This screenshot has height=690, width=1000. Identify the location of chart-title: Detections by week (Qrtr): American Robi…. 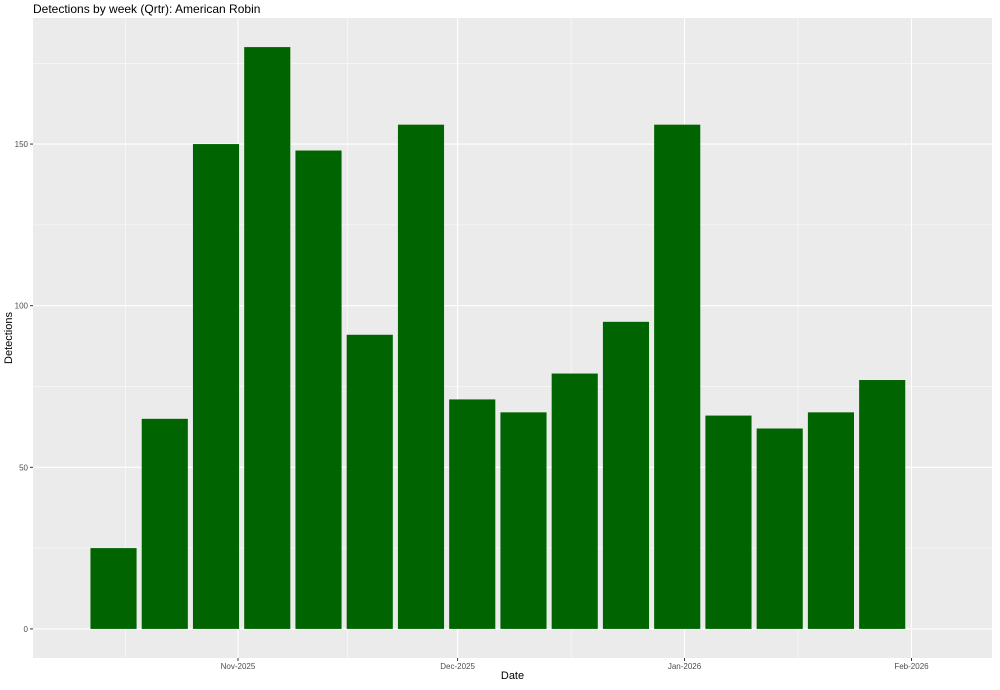
(146, 9).